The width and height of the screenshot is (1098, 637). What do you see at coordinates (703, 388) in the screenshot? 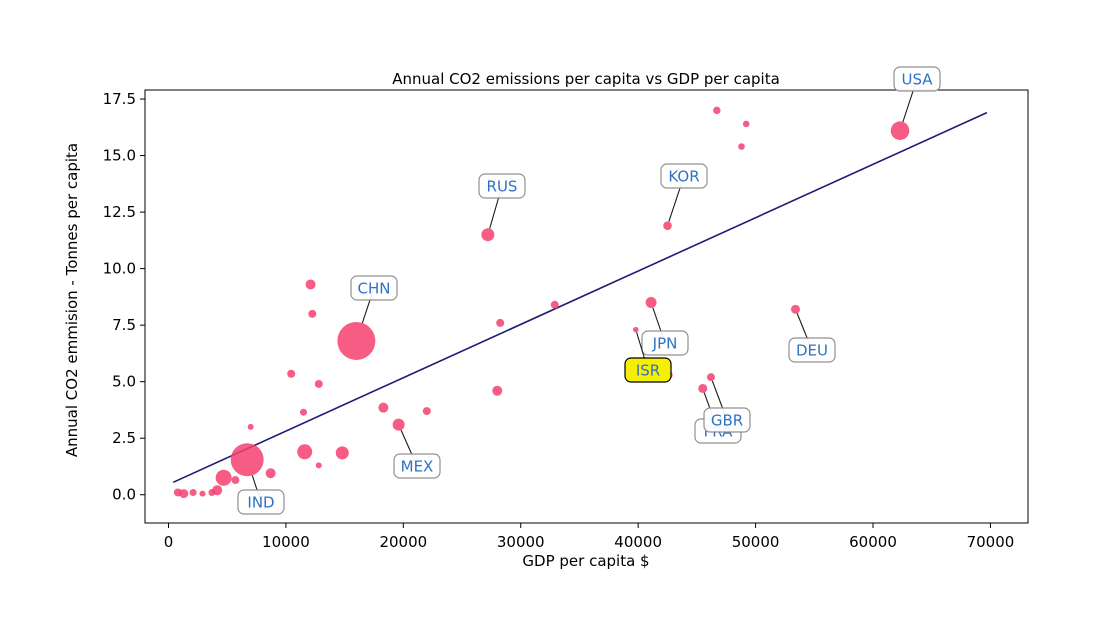
I see `scatter-point-fra` at bounding box center [703, 388].